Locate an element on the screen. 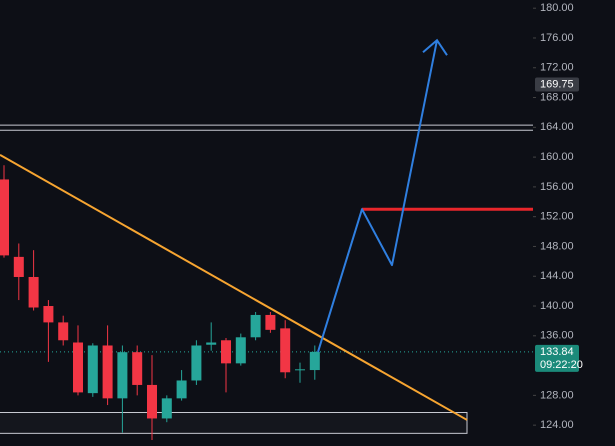 The width and height of the screenshot is (615, 446). marker-price-box is located at coordinates (557, 84).